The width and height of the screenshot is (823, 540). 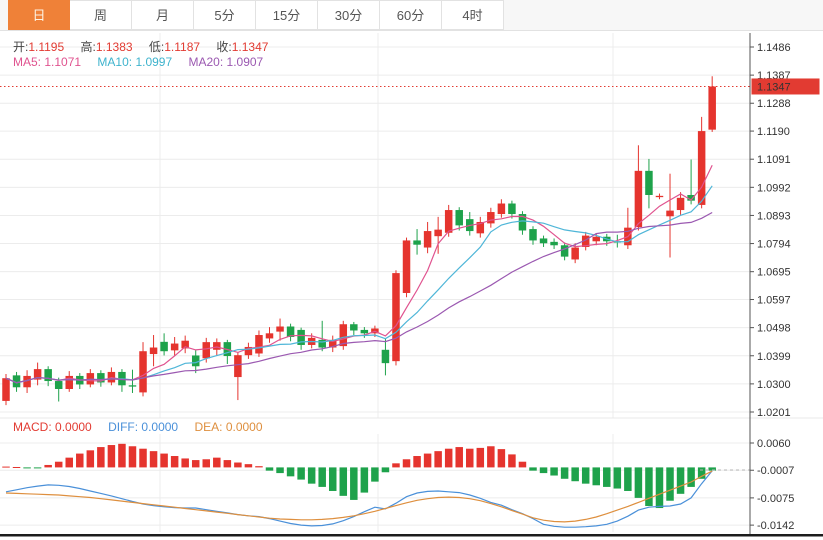 I want to click on svg-text: 0.0060, so click(x=774, y=444).